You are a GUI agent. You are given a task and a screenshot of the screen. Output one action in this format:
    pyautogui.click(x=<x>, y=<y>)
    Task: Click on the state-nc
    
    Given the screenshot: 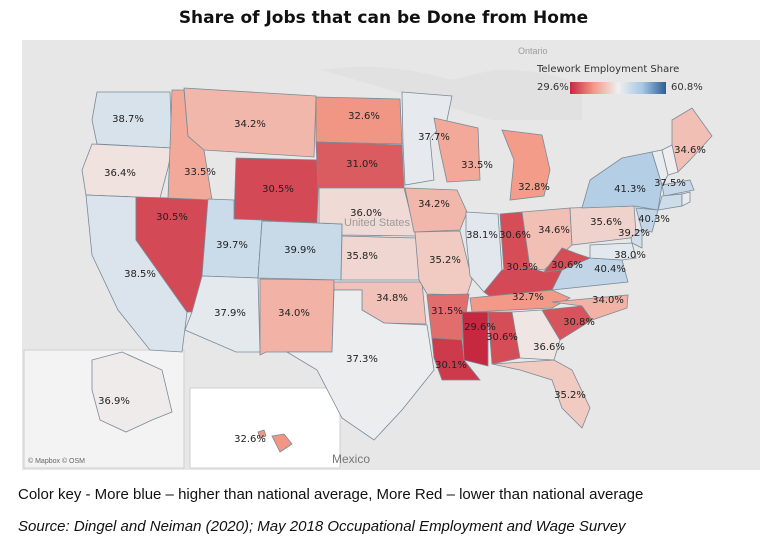 What is the action you would take?
    pyautogui.click(x=590, y=307)
    